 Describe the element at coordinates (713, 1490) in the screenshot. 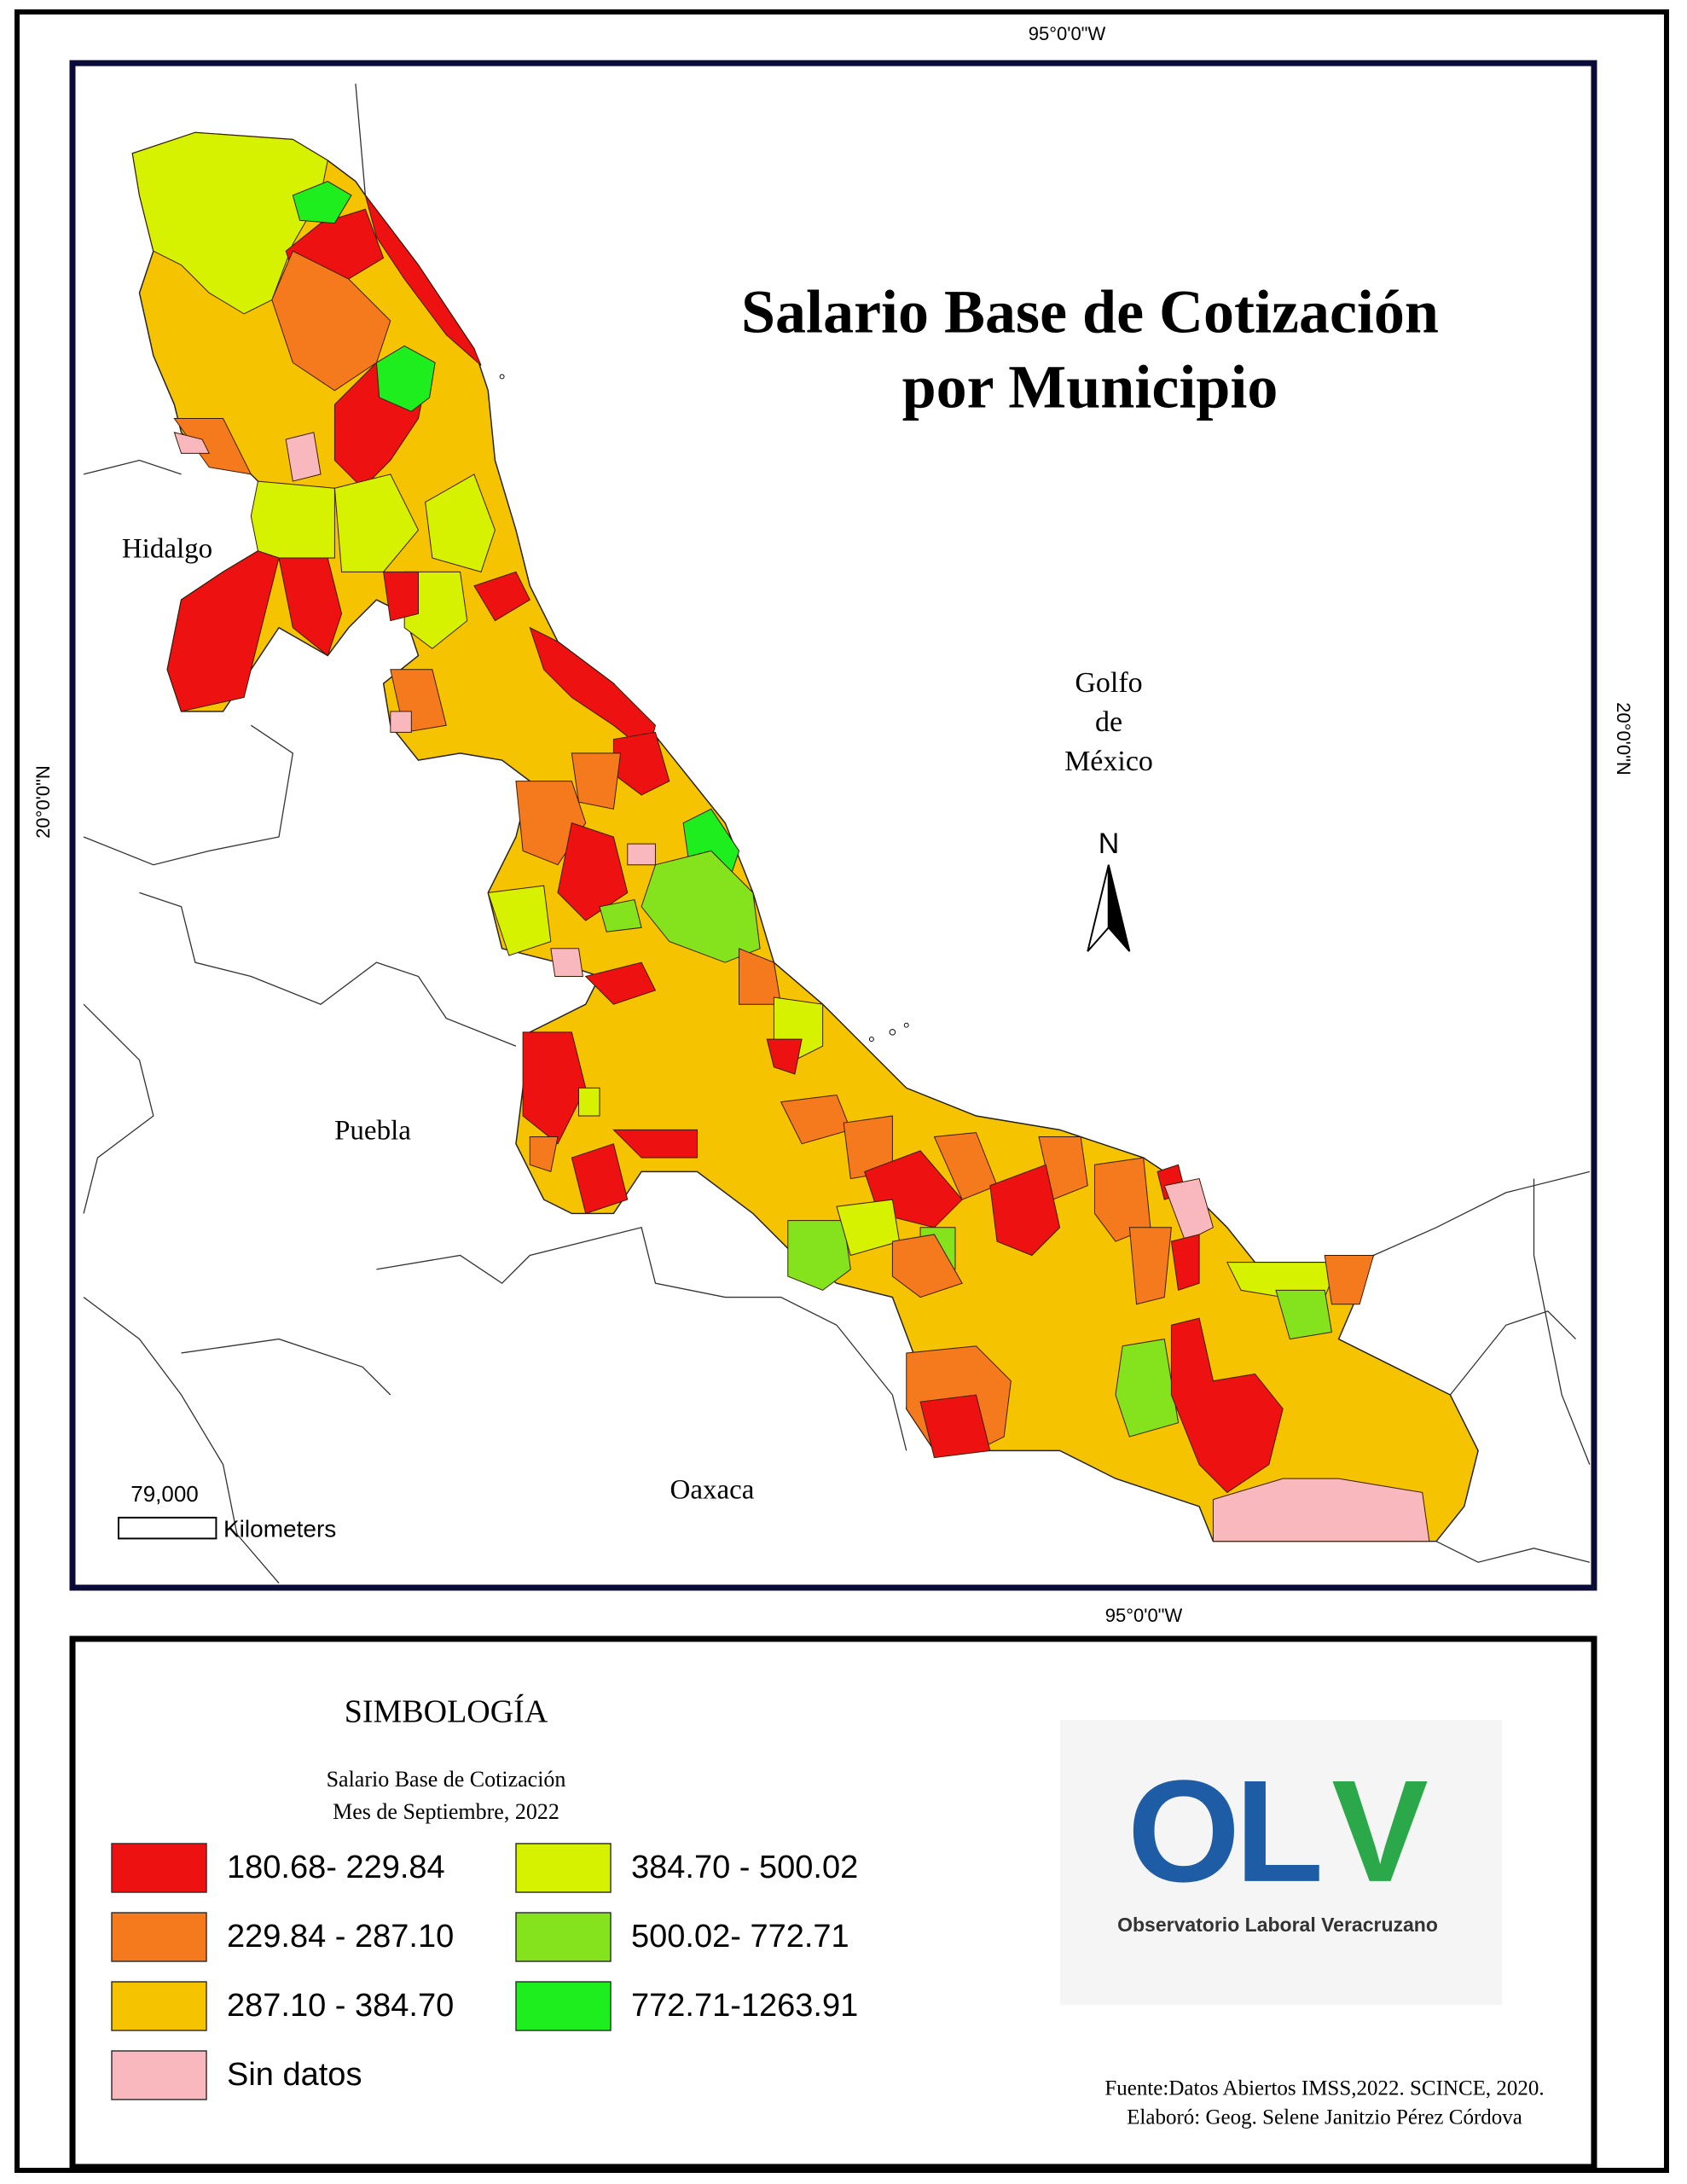

I see `state-label: Oaxaca` at that location.